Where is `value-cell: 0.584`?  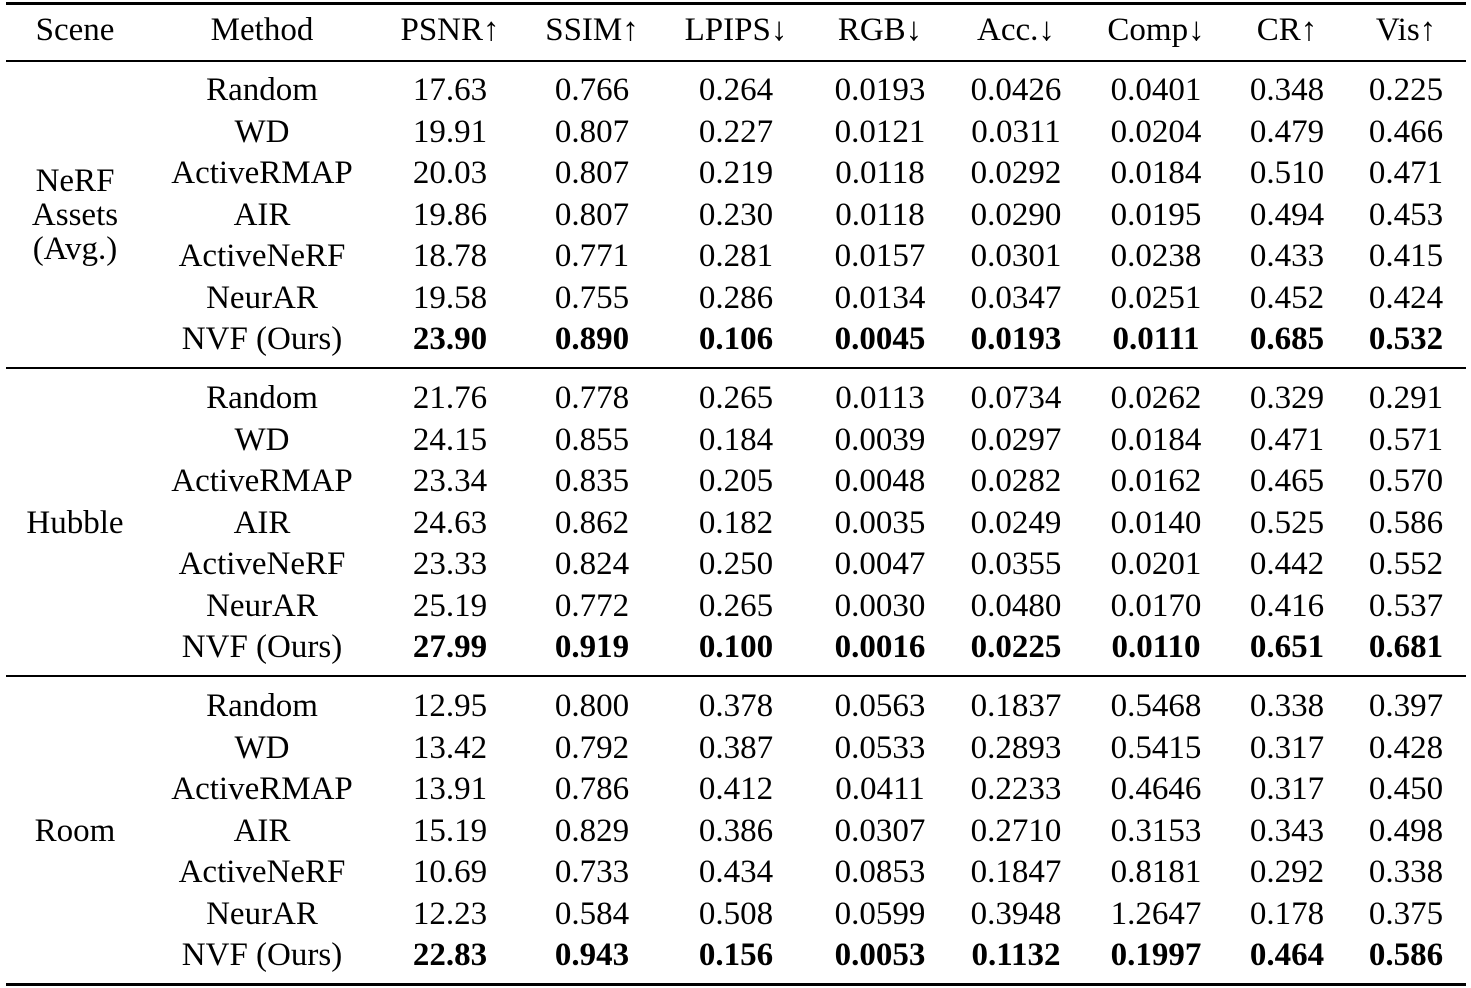
value-cell: 0.584 is located at coordinates (592, 913).